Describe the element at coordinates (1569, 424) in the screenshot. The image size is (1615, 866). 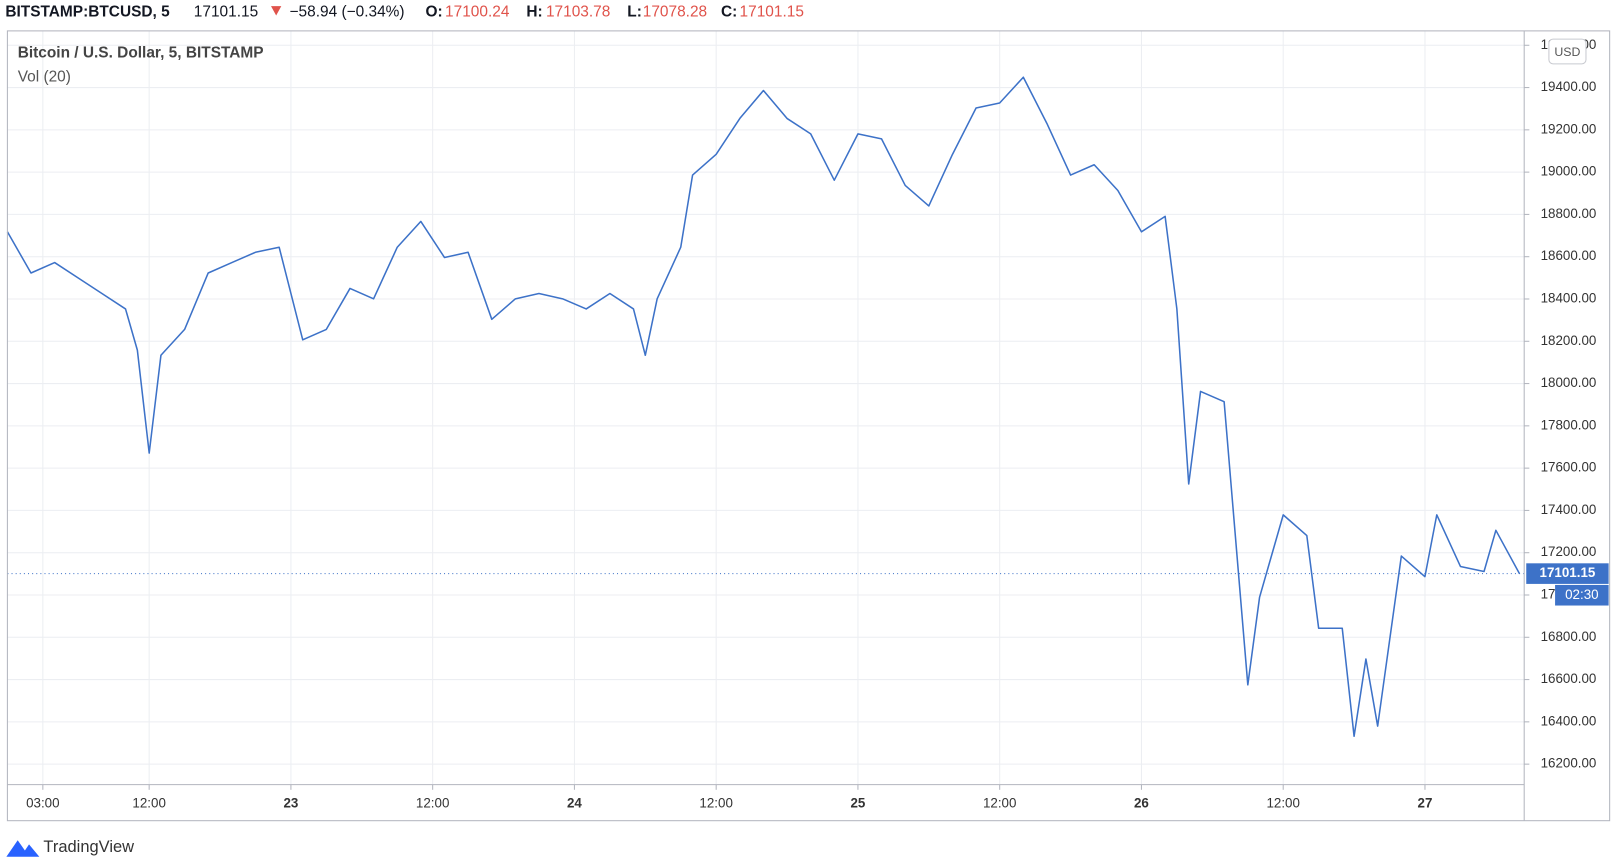
I see `y-tick-label: 17800.00` at that location.